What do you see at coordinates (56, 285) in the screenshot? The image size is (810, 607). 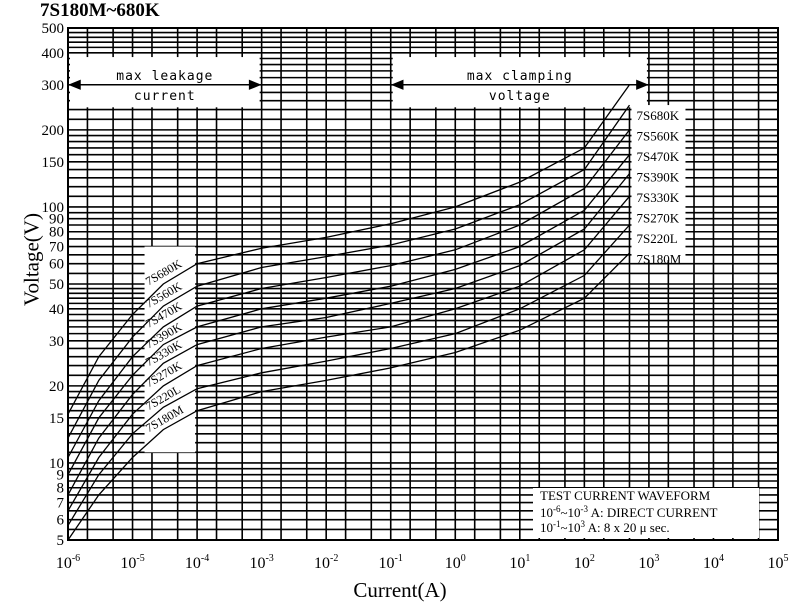 I see `y-tick-label: 50` at bounding box center [56, 285].